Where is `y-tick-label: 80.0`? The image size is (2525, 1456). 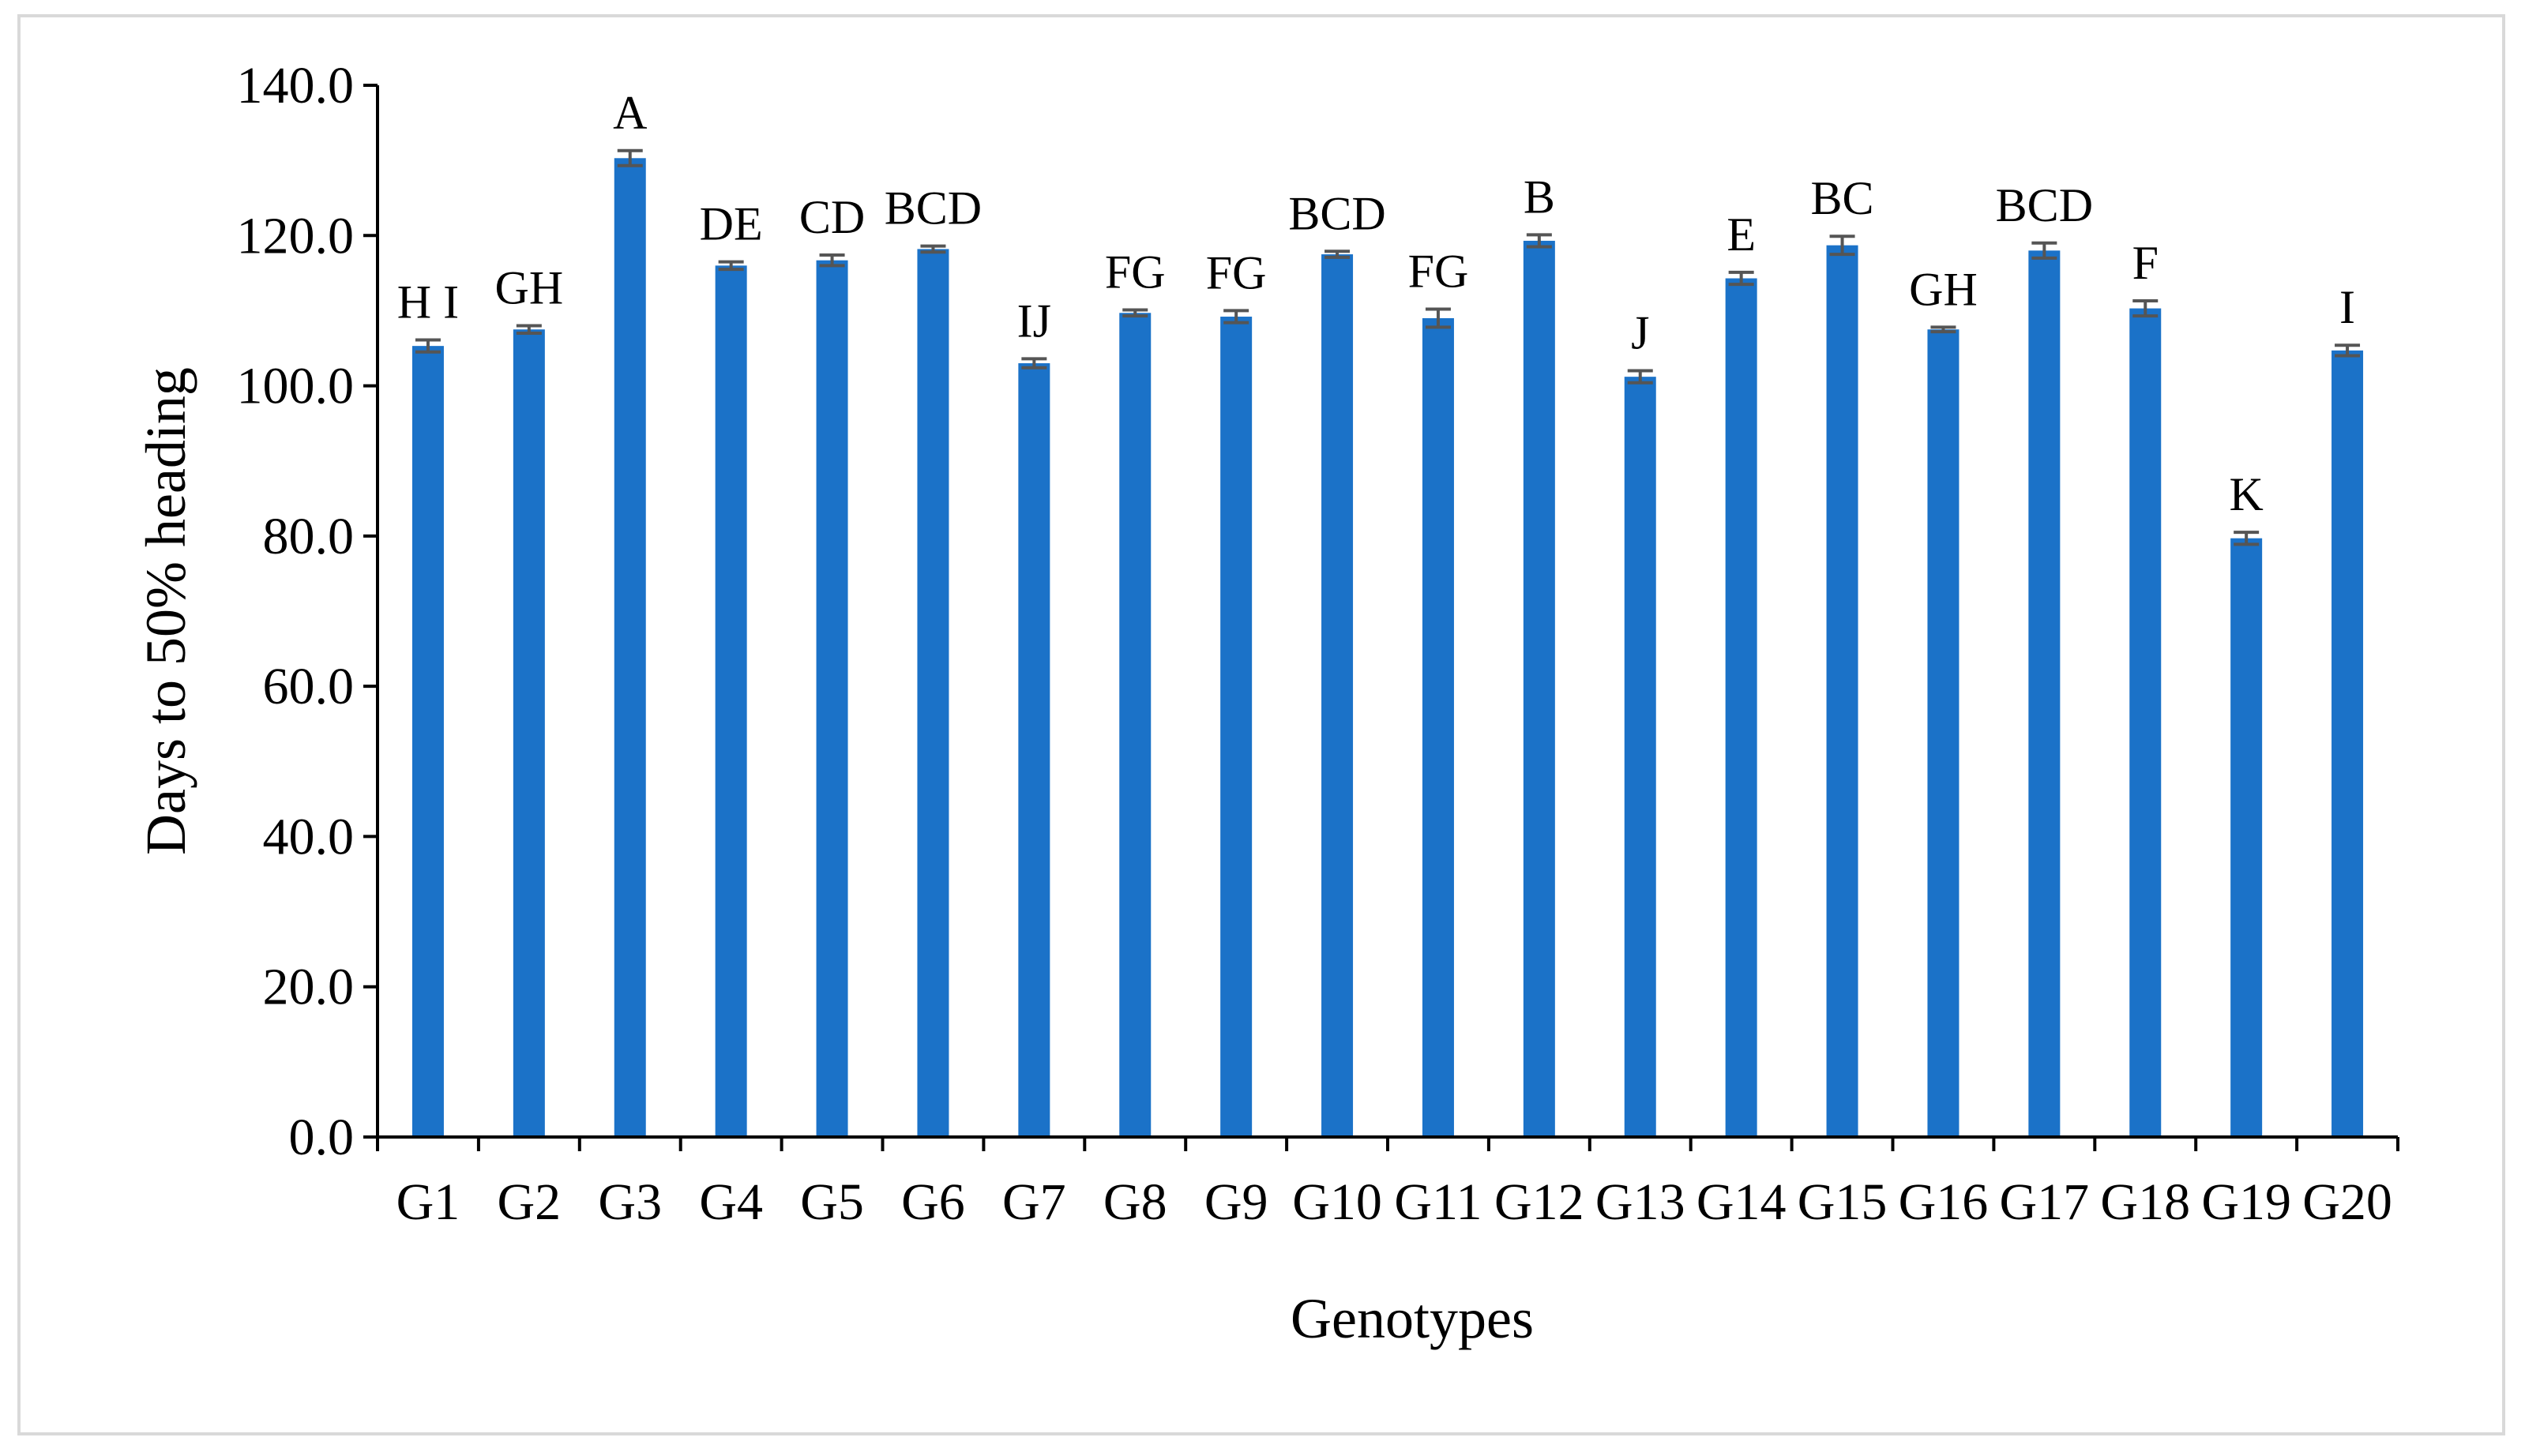
y-tick-label: 80.0 is located at coordinates (309, 536).